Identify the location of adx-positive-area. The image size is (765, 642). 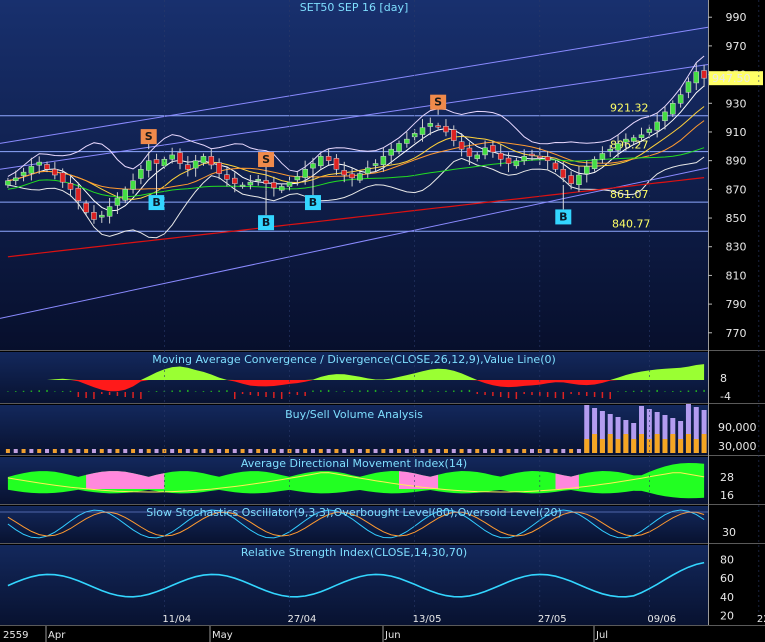
(356, 481).